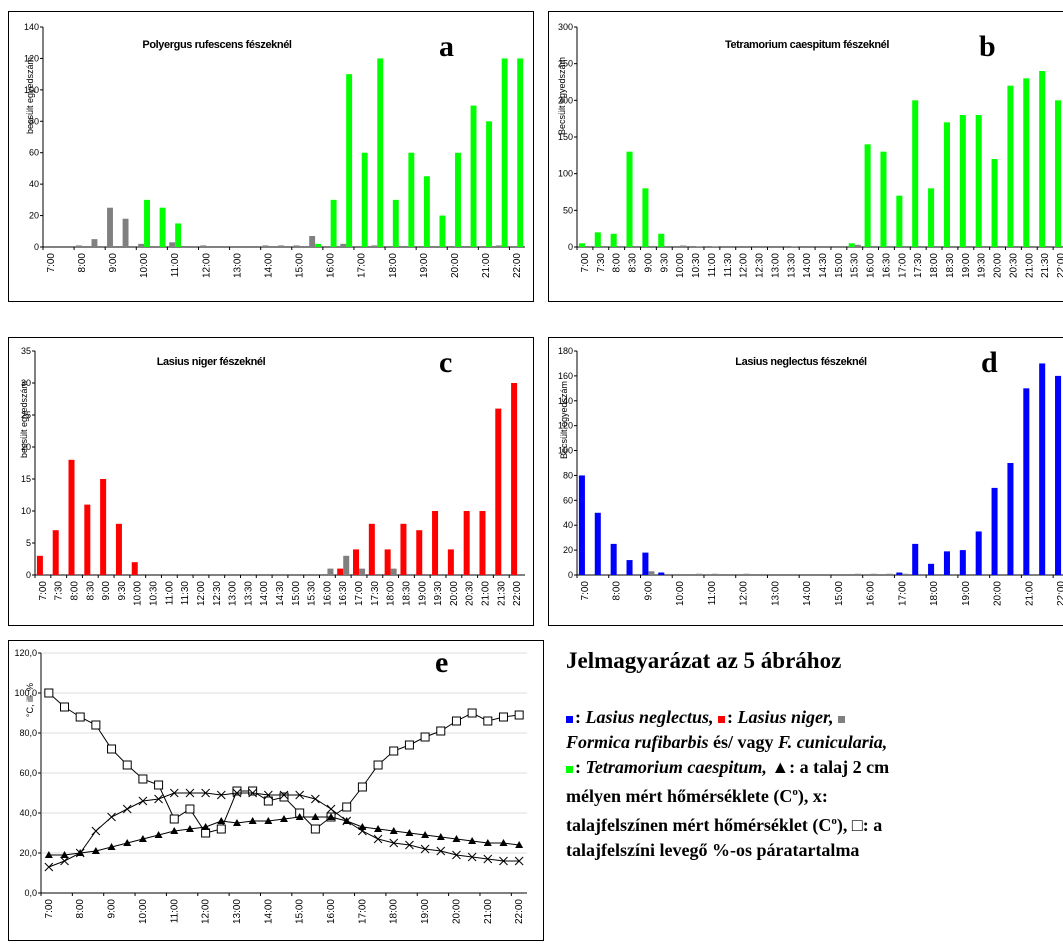  Describe the element at coordinates (565, 401) in the screenshot. I see `y-tick-label: 140` at that location.